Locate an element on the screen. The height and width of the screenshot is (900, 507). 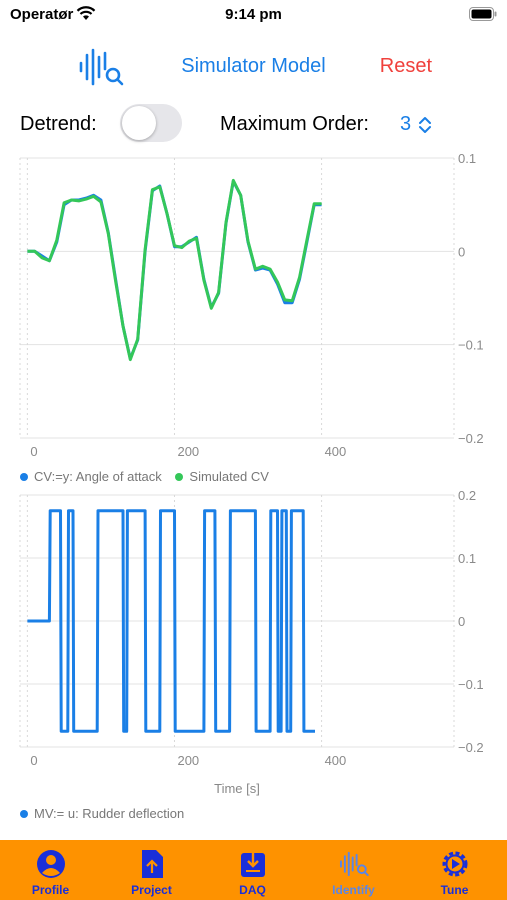
status-time: 9:14 pm is located at coordinates (253, 14).